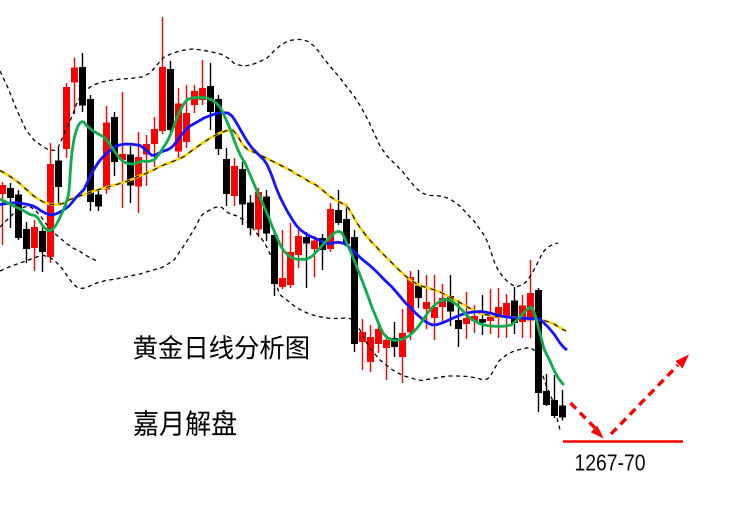 Image resolution: width=750 pixels, height=520 pixels. Describe the element at coordinates (610, 463) in the screenshot. I see `svg-text: 1267-70` at that location.